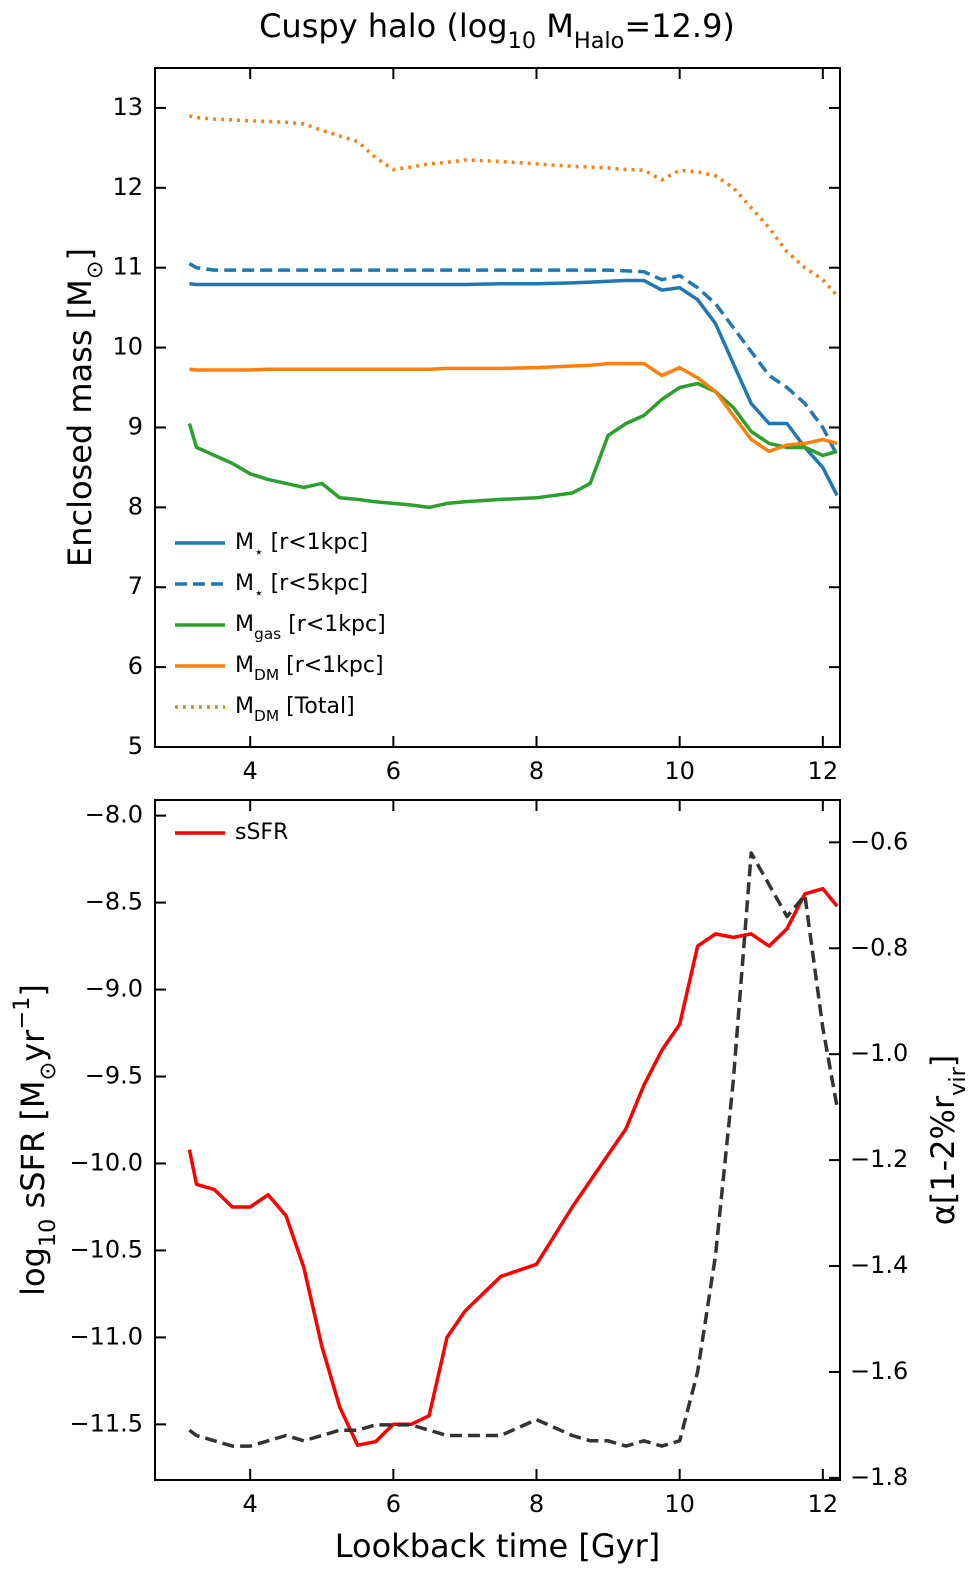  Describe the element at coordinates (114, 815) in the screenshot. I see `y-tick-label: −8.0` at that location.